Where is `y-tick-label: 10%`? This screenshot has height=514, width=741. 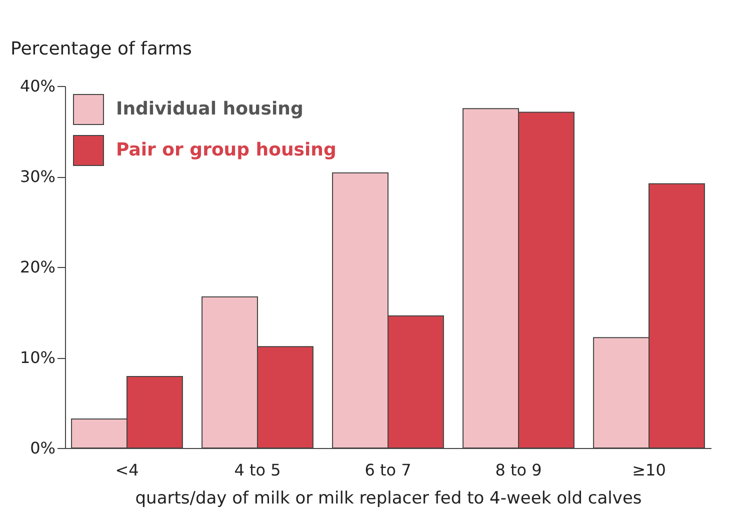 y-tick-label: 10% is located at coordinates (38, 357).